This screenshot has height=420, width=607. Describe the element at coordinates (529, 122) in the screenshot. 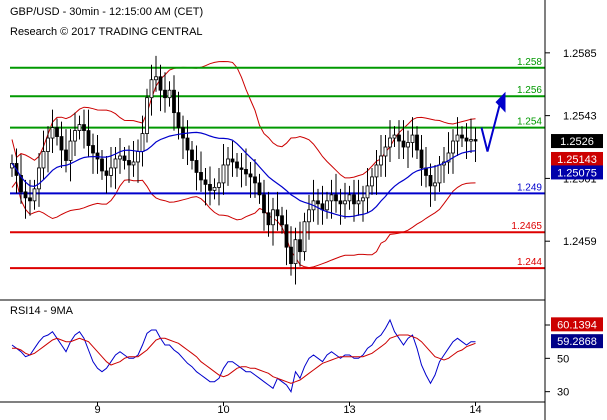

I see `level-label-2: 1.254` at that location.